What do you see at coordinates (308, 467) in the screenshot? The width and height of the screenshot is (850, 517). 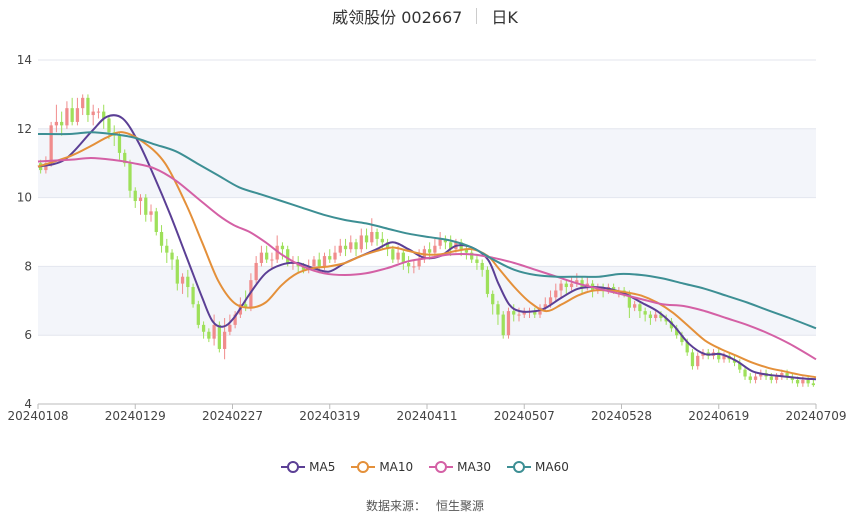 I see `legend-item-ma5: MA5` at bounding box center [308, 467].